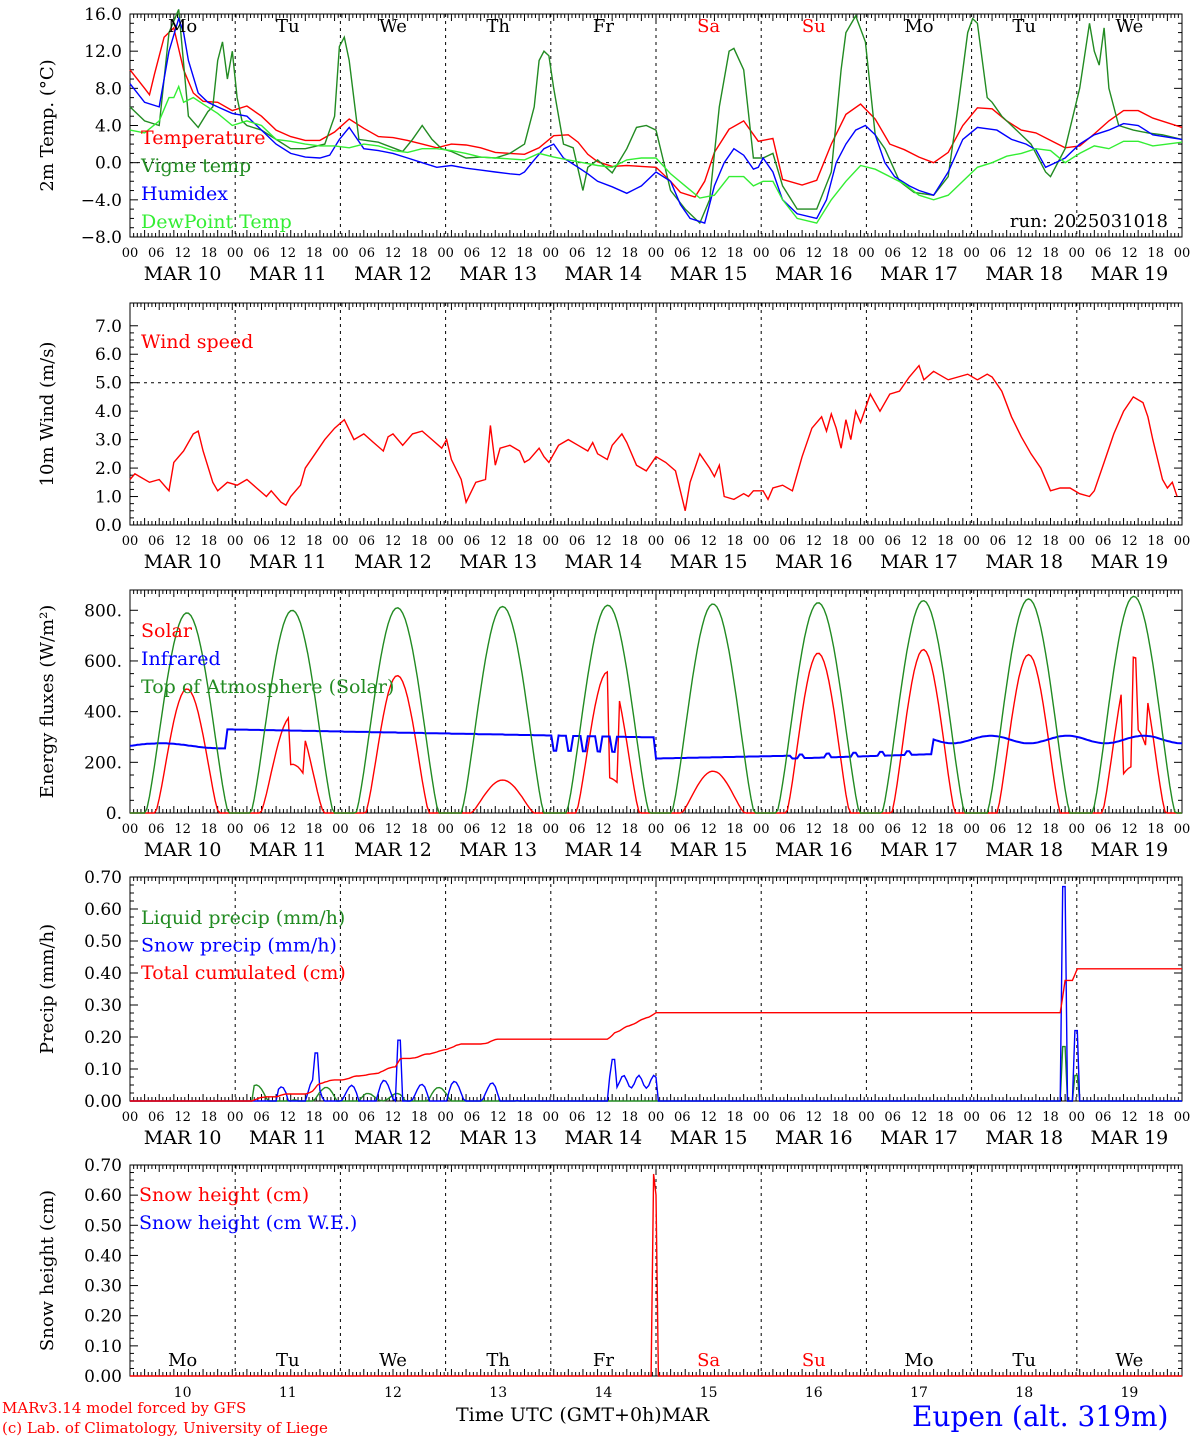  I want to click on y-tick-label: 0.20, so click(103, 1038).